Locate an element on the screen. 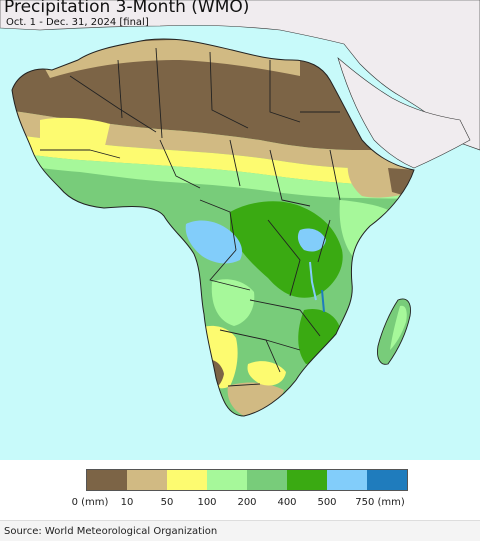  legend-tick-4: 200 is located at coordinates (247, 502).